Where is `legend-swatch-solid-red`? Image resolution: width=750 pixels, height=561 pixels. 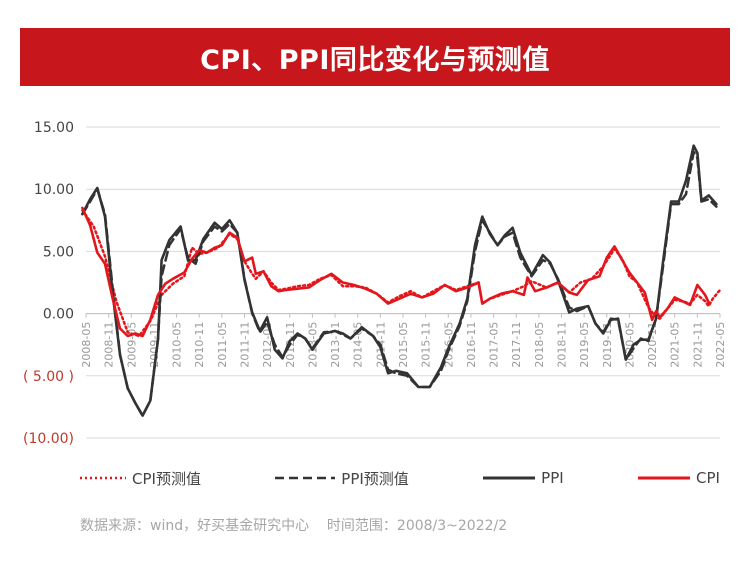
legend-swatch-solid-red is located at coordinates (664, 478).